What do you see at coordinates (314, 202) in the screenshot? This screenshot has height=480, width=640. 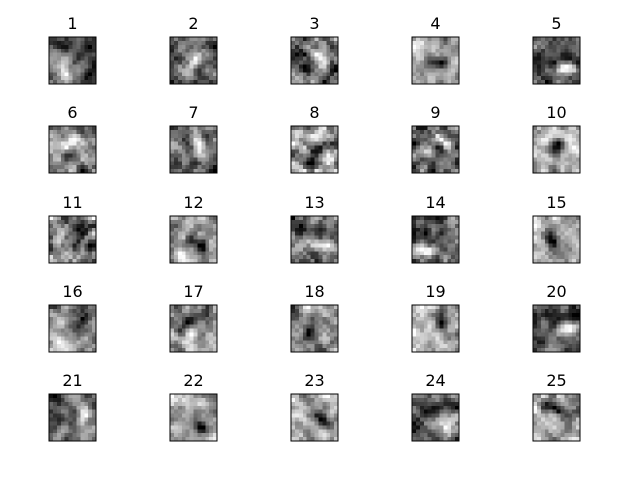 I see `panel-title: 13` at bounding box center [314, 202].